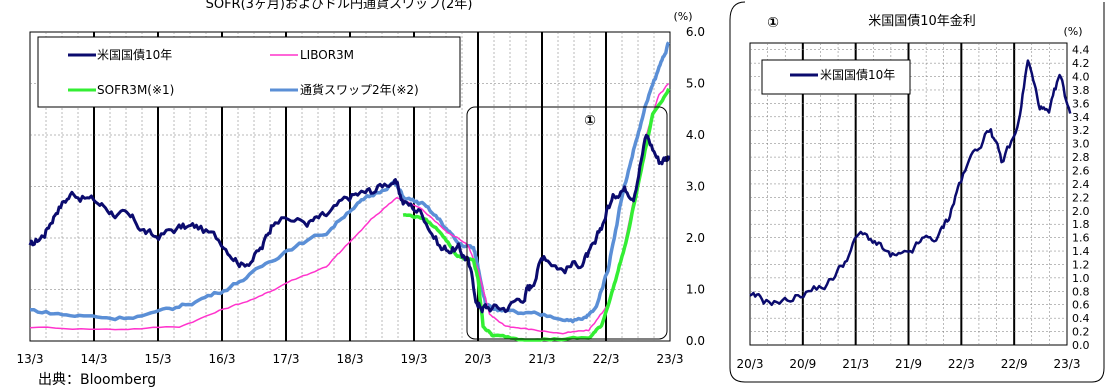 Image resolution: width=1106 pixels, height=390 pixels. Describe the element at coordinates (1081, 144) in the screenshot. I see `inset-y-tick-label: 3.0` at that location.